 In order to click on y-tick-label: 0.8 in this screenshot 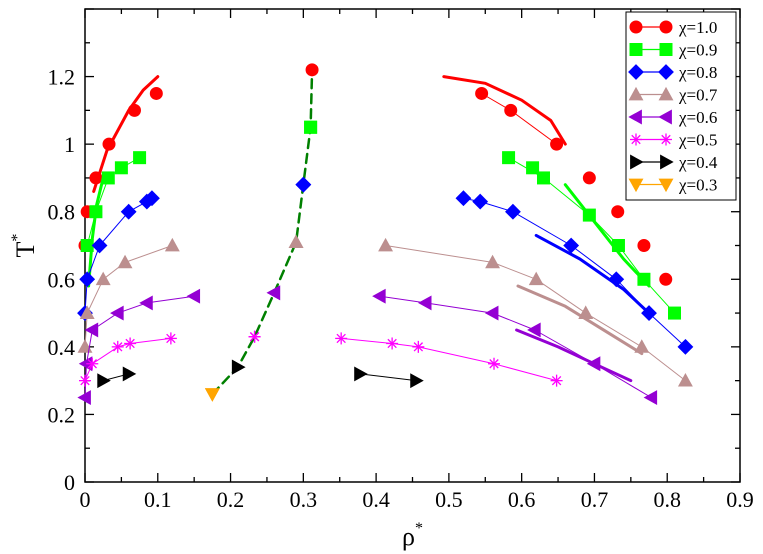, I will do `click(62, 212)`.